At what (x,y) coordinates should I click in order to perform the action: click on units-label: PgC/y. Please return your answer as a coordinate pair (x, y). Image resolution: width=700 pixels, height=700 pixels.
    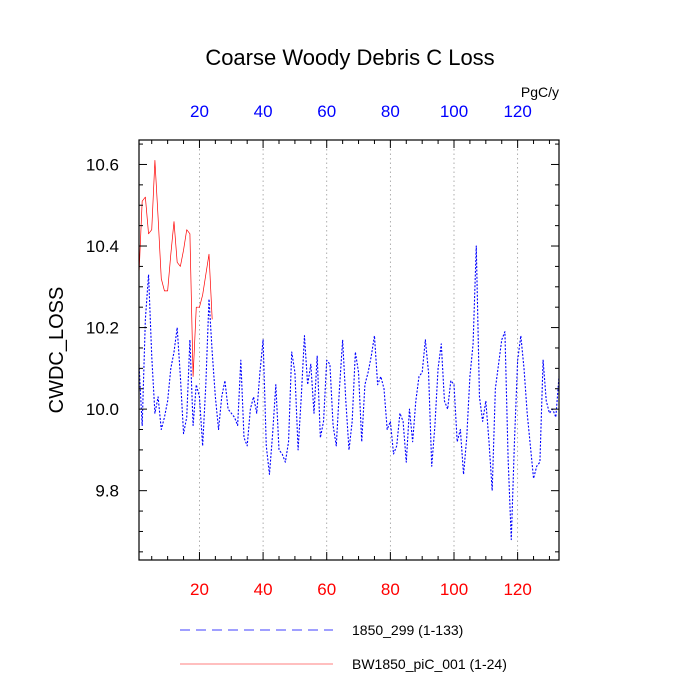
    Looking at the image, I should click on (540, 92).